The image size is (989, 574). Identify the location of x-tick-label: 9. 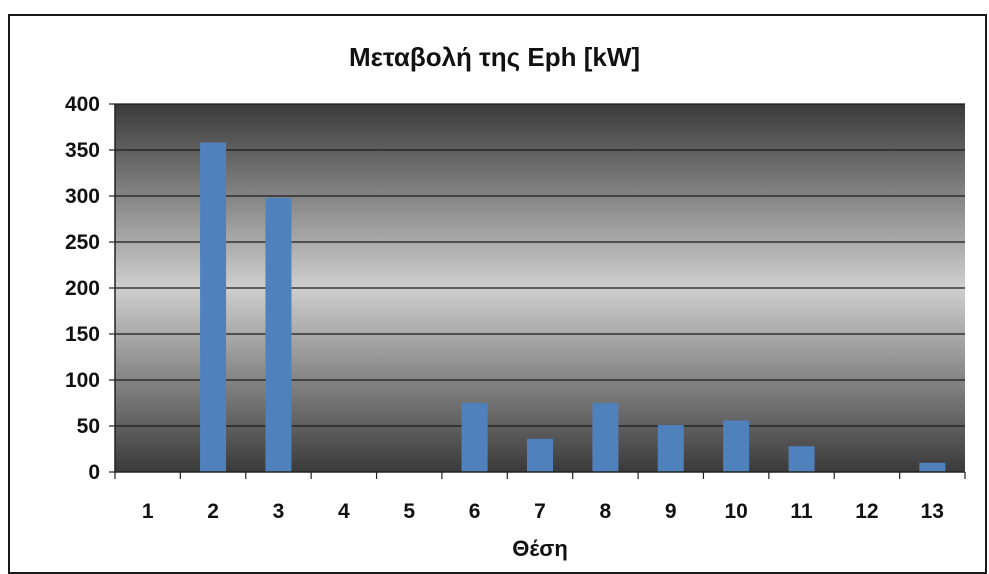
(671, 511).